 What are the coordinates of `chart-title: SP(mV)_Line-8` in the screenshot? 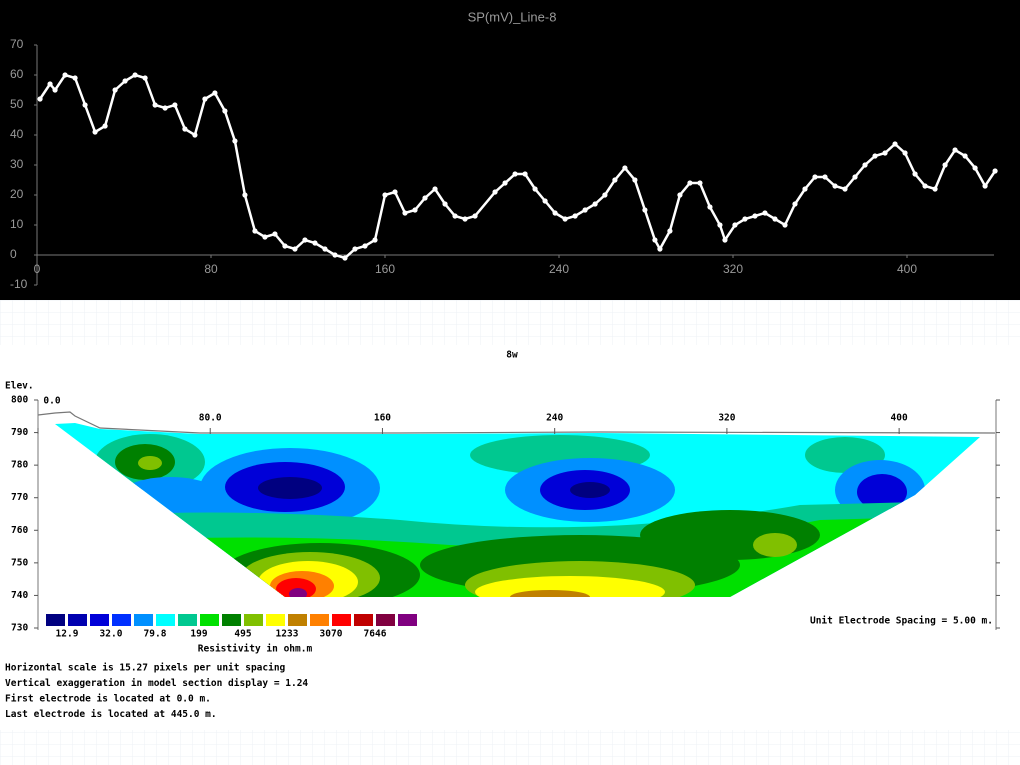 It's located at (512, 16).